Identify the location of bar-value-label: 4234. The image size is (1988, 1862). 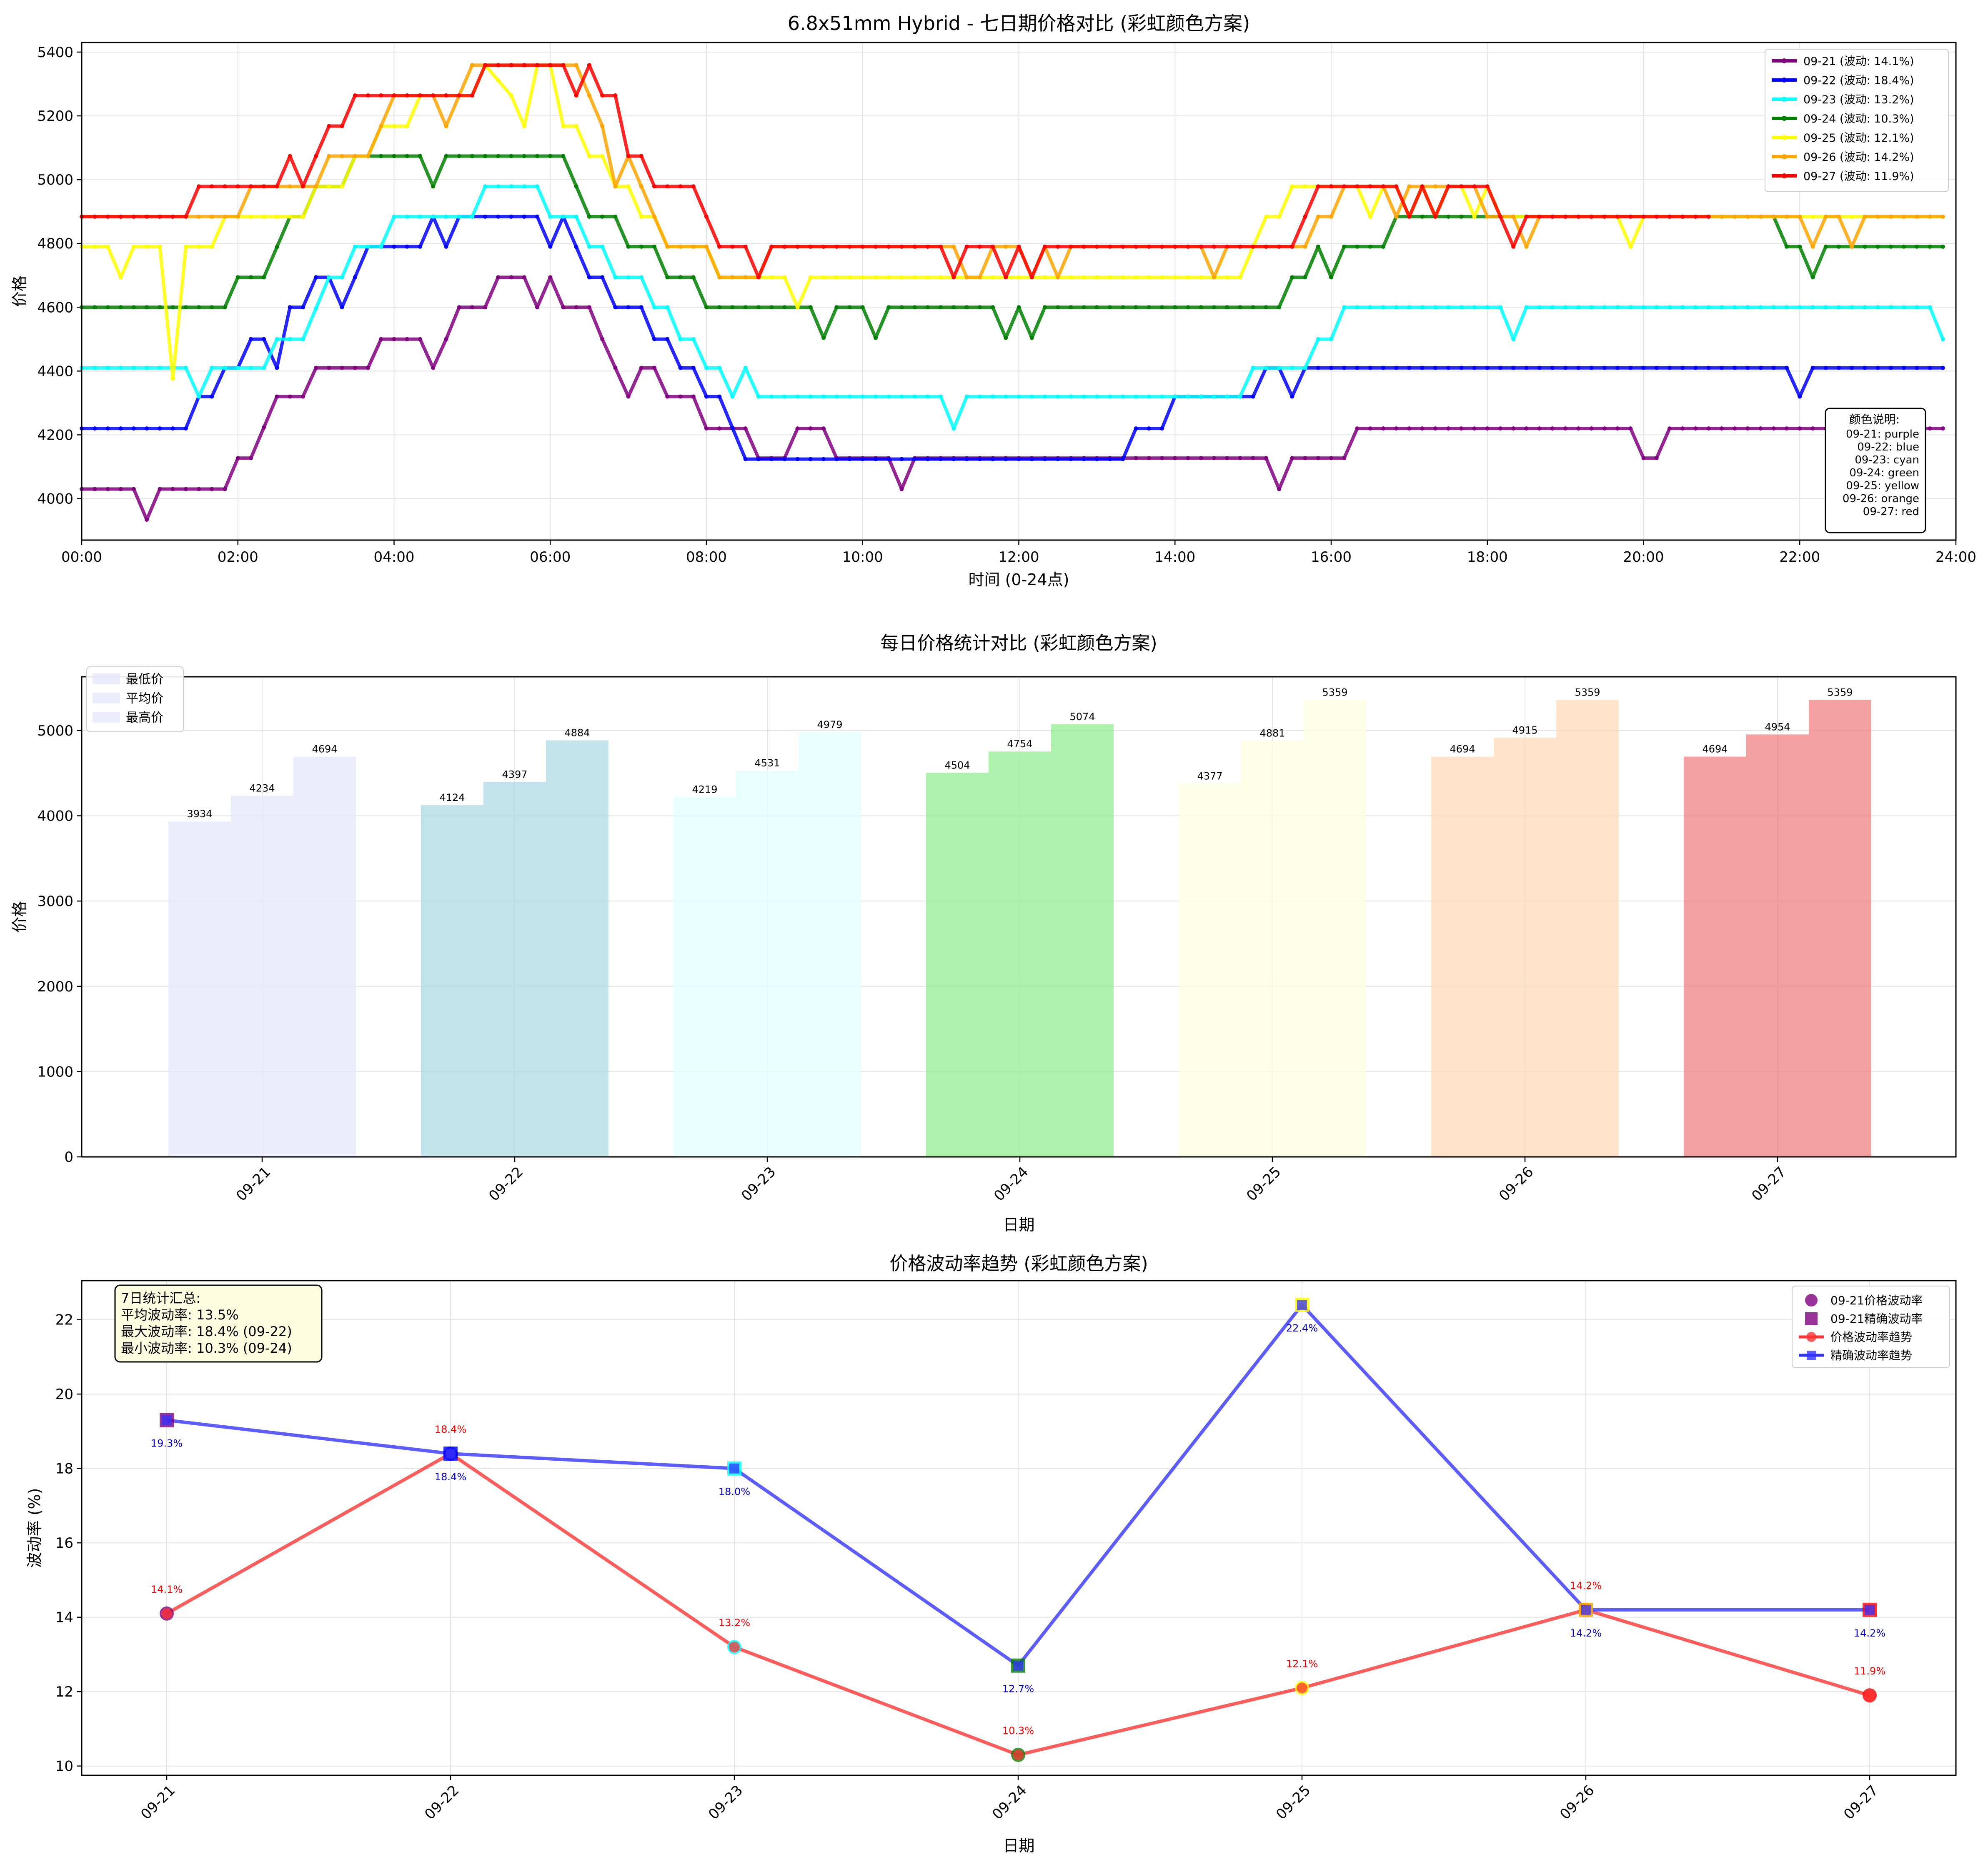
(262, 788).